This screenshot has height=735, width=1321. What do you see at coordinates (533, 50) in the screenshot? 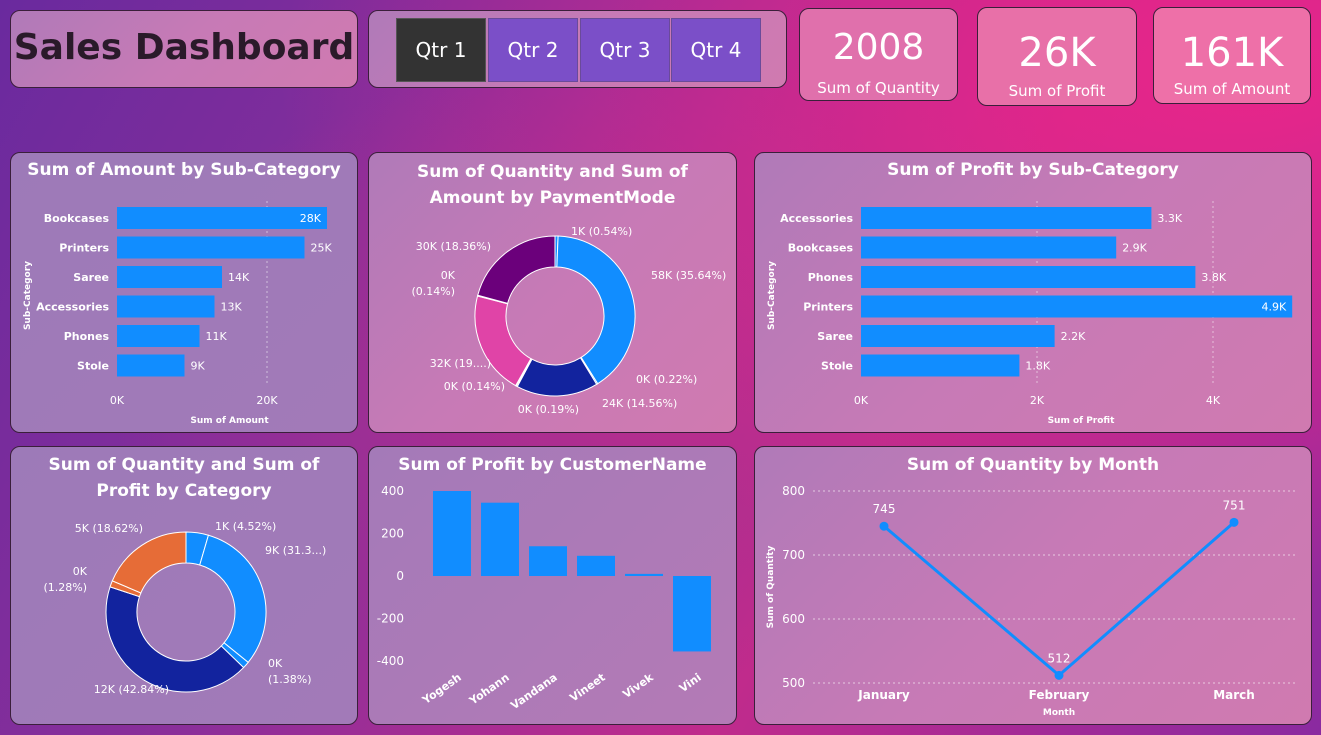
I see `slicer-qtr-2: Qtr 2` at bounding box center [533, 50].